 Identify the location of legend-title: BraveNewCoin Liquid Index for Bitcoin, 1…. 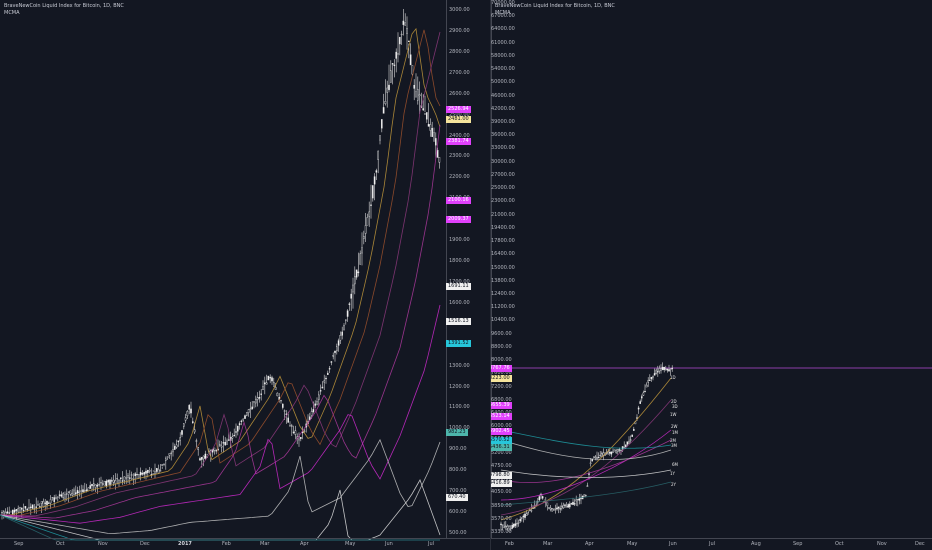
(64, 6).